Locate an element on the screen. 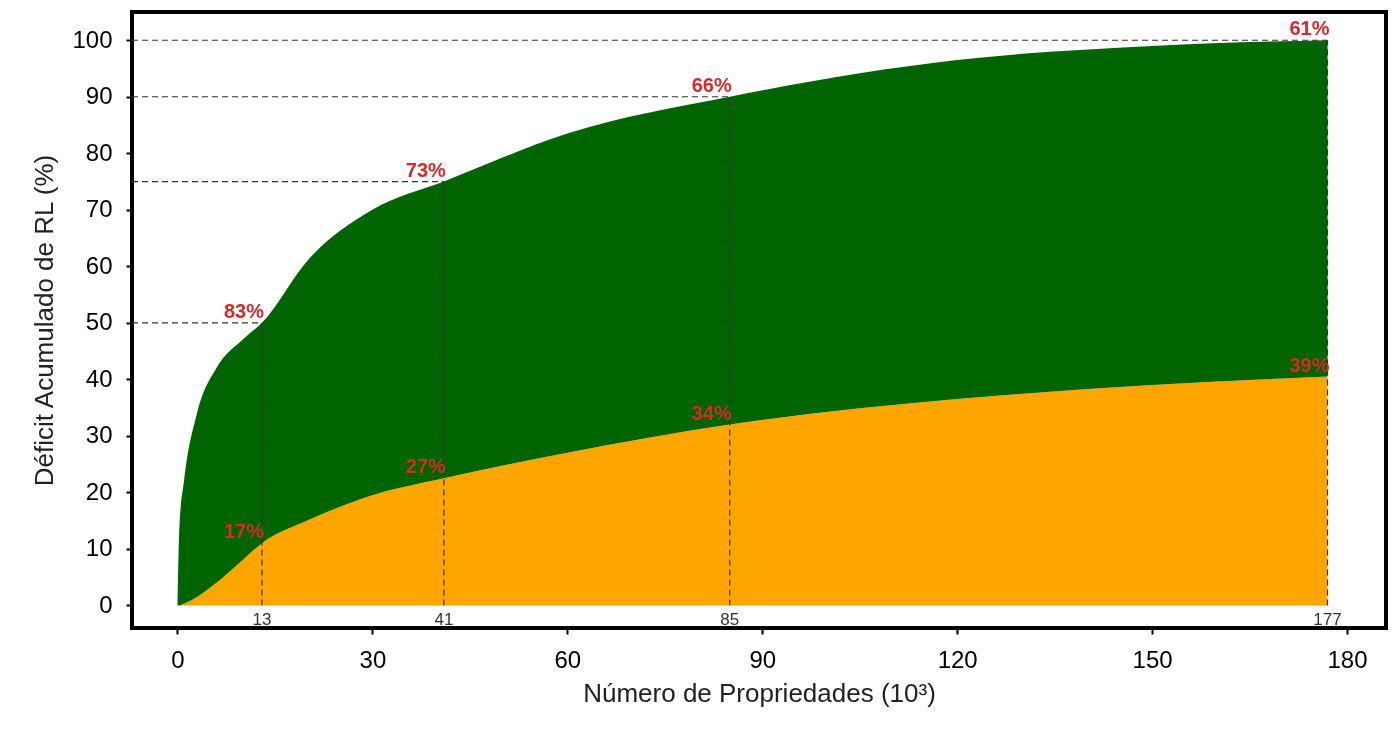 This screenshot has width=1392, height=732. x-tick-label: 120 is located at coordinates (957, 659).